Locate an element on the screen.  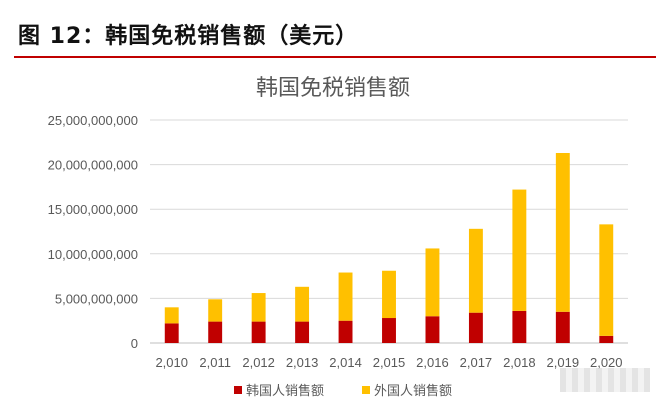
figure-title: 图 12：韩国免税销售额（美元） is located at coordinates (188, 36).